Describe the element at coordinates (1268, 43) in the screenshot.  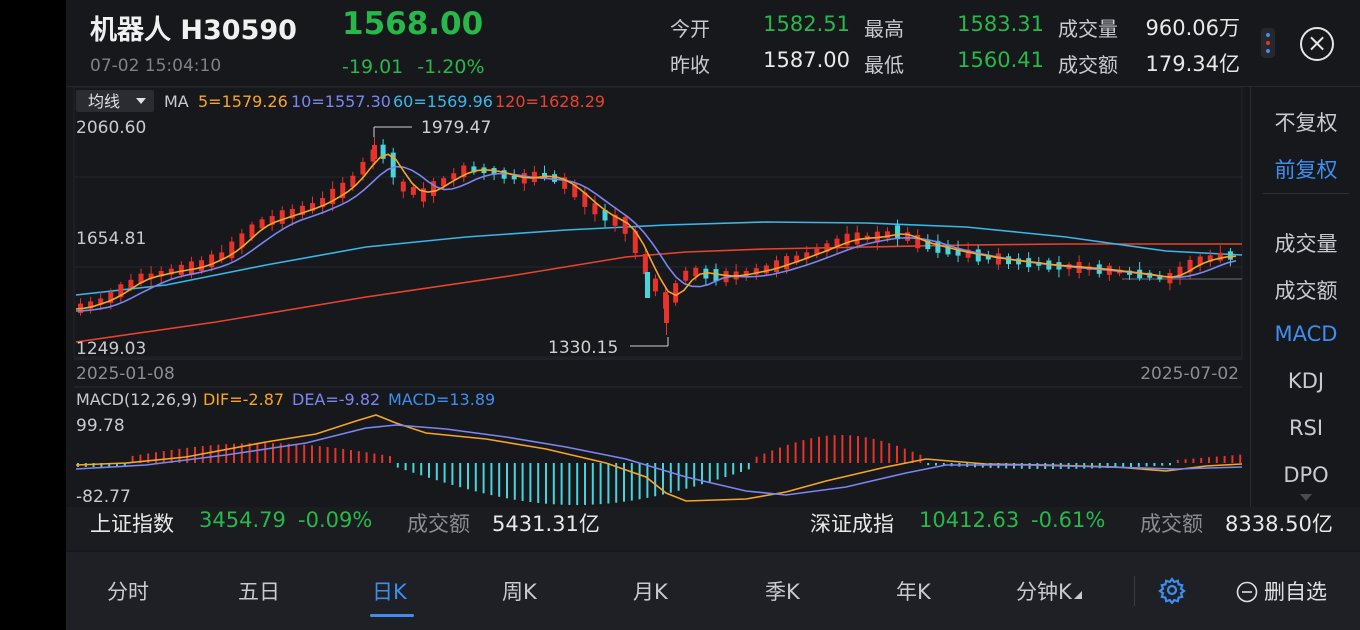
I see `vertical-dots-icon` at that location.